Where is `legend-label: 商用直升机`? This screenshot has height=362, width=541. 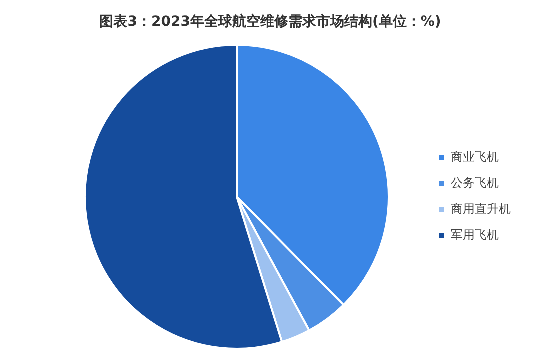
legend-label: 商用直升机 is located at coordinates (481, 209).